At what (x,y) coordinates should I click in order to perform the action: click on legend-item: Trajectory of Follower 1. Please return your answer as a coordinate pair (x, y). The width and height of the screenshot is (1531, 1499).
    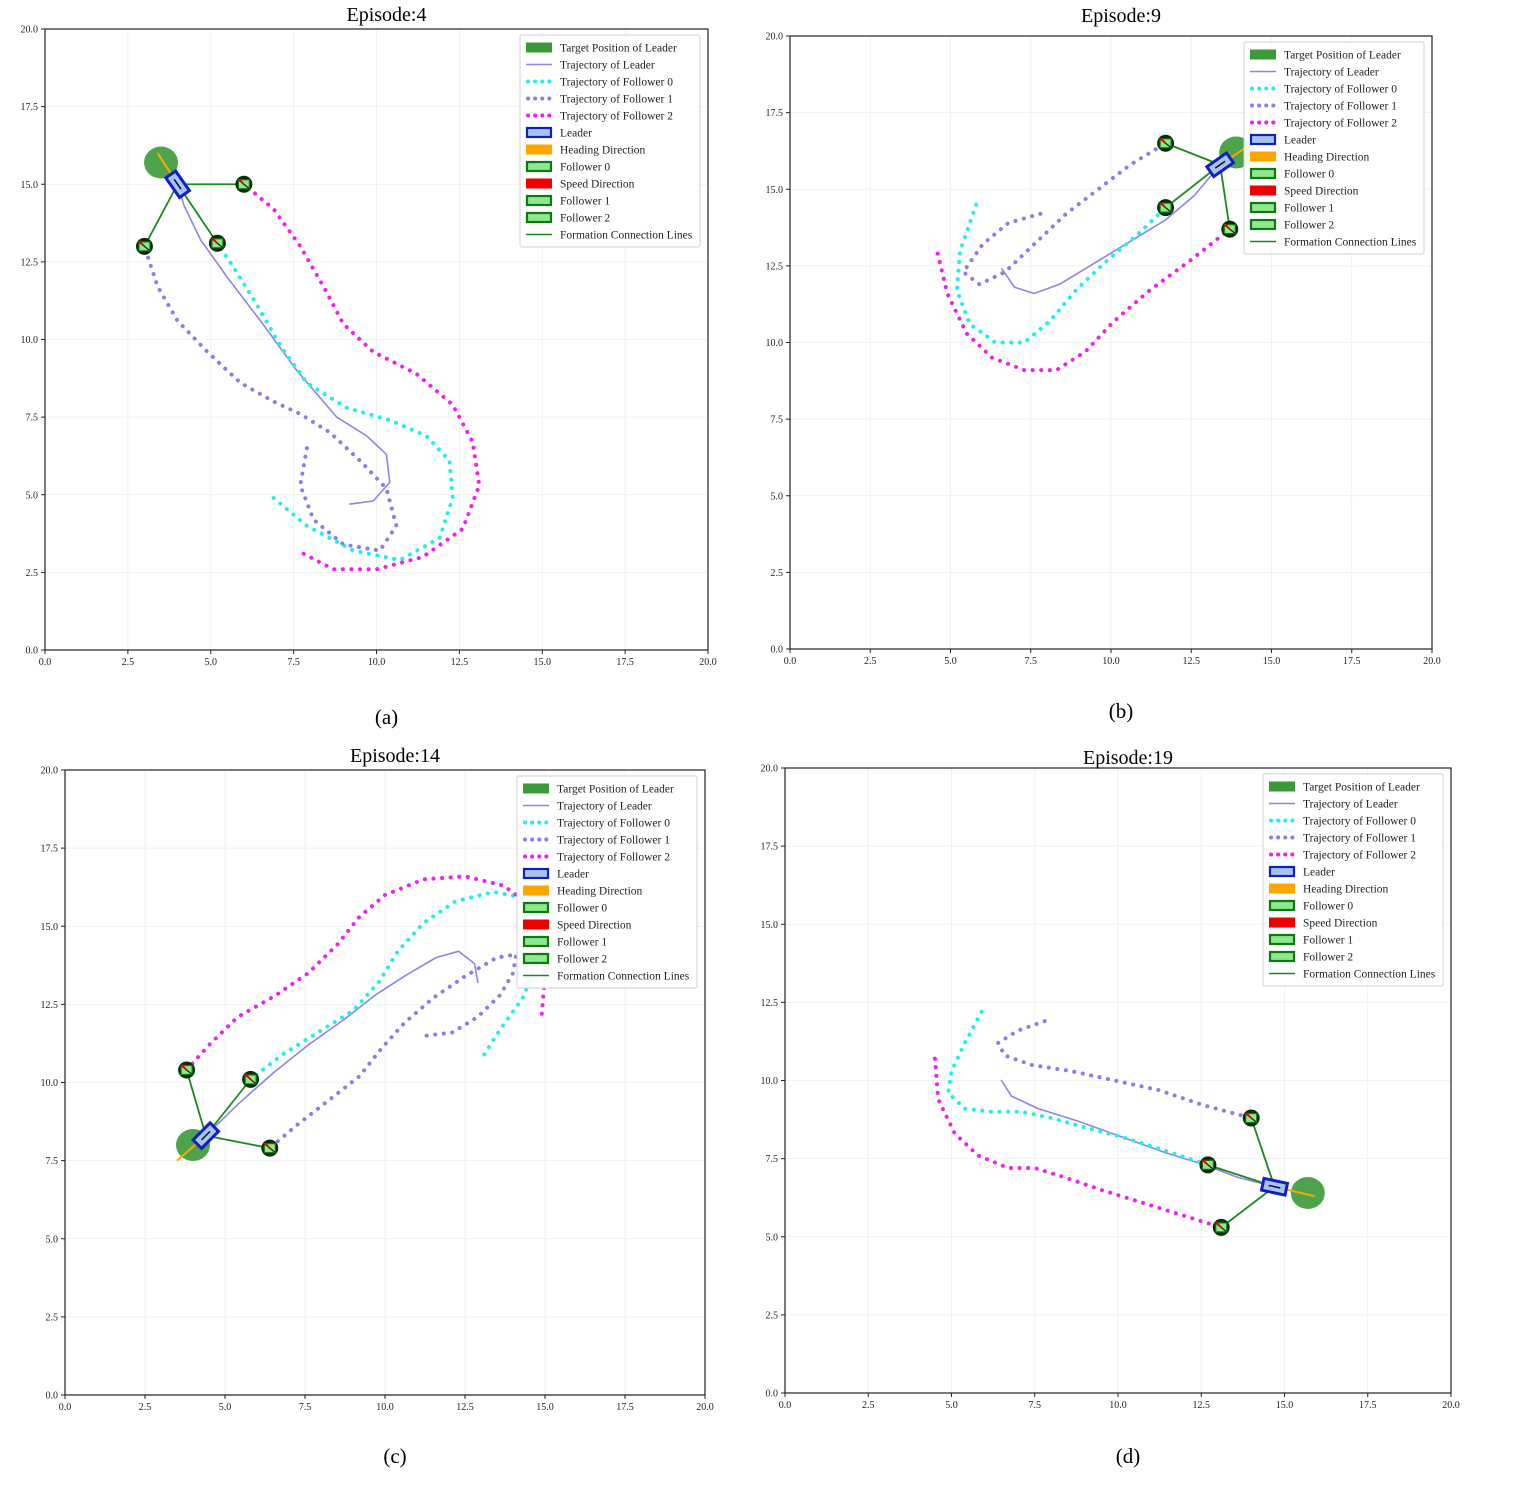
    Looking at the image, I should click on (596, 841).